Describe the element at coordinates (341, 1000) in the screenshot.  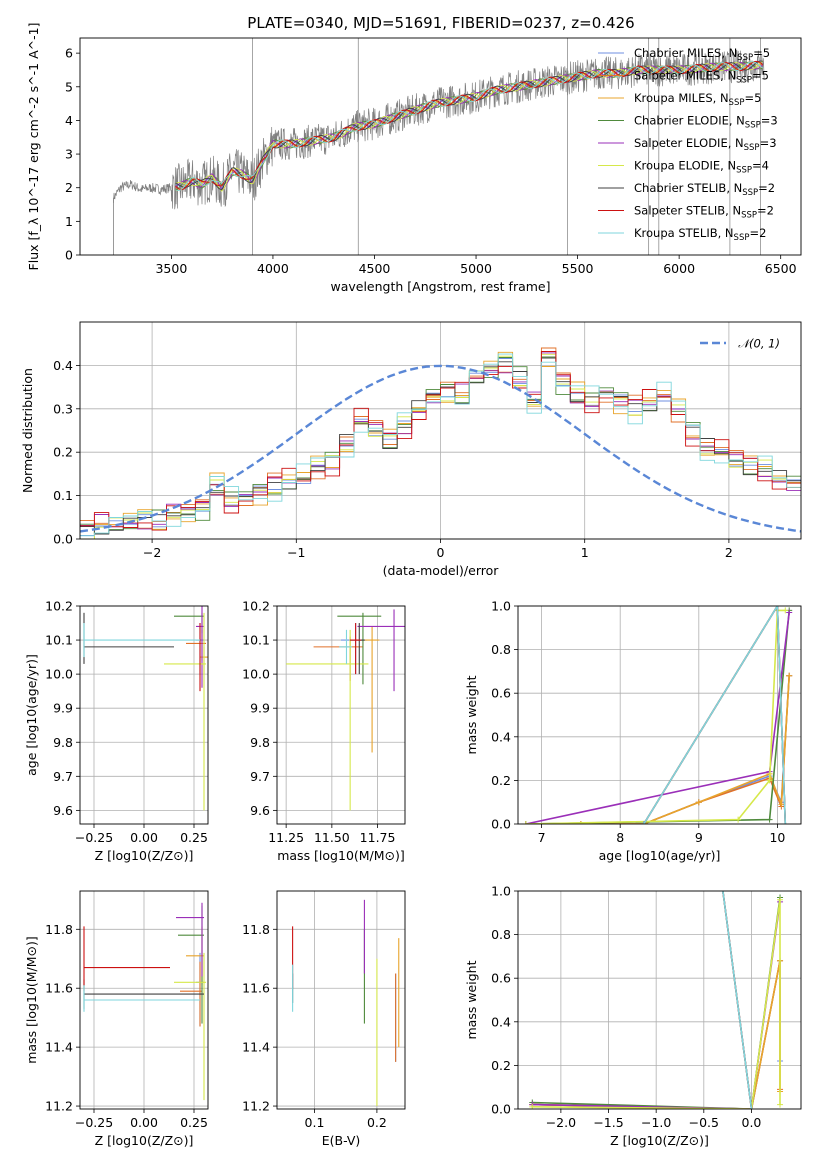
I see `mass_vs_ebv-frame` at that location.